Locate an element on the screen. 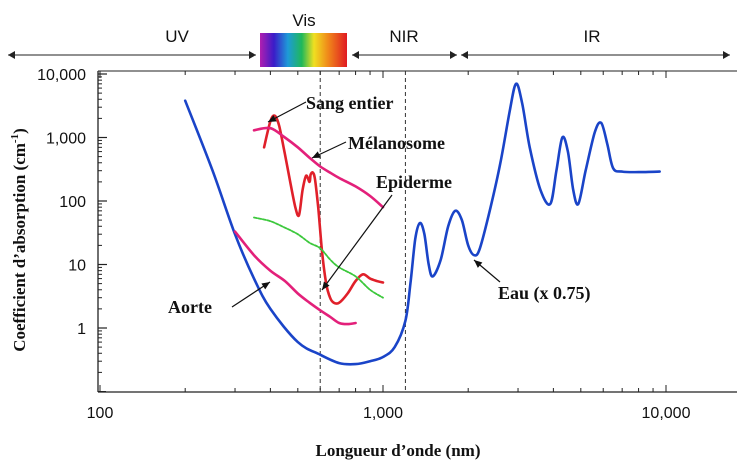  spectral-band-header: UV Vis NIR IR is located at coordinates (369, 39).